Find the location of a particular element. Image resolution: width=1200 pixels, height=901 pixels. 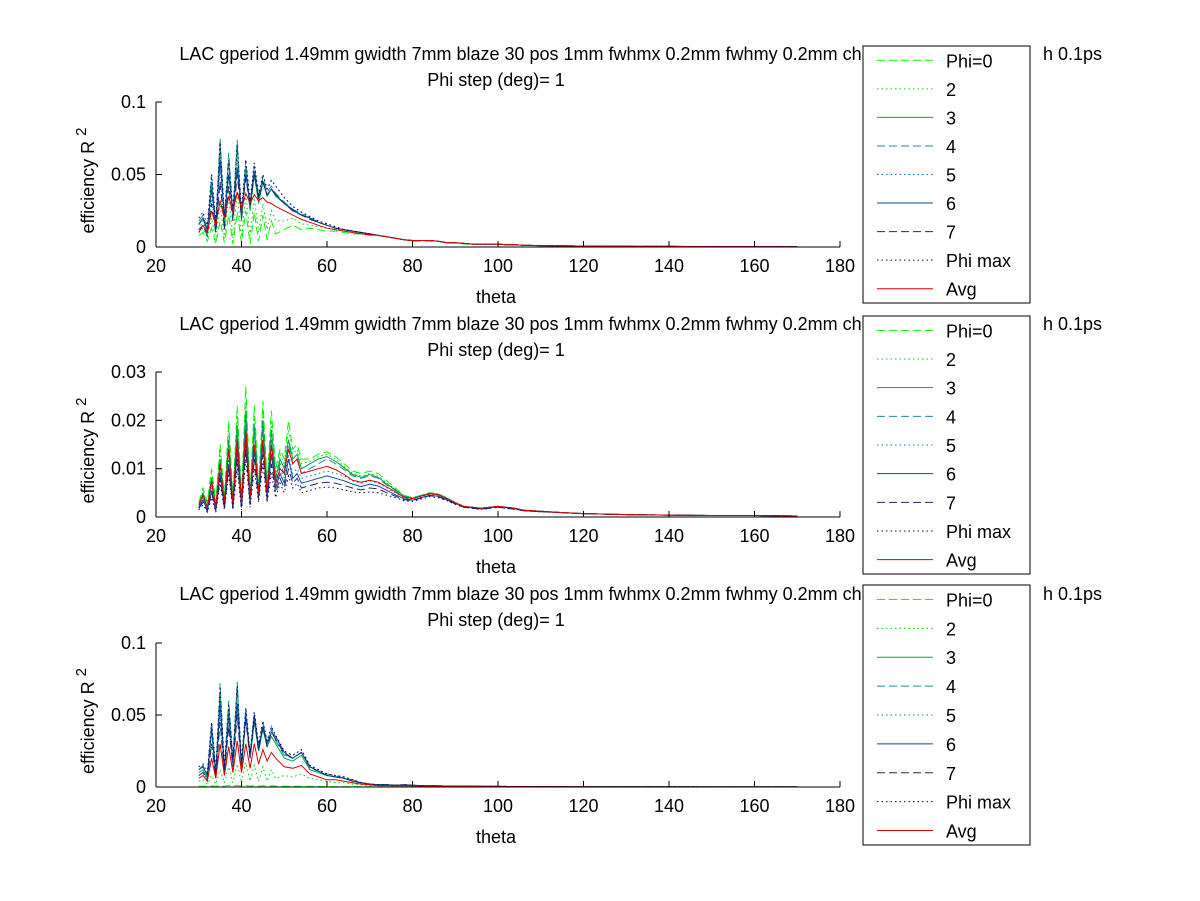

y-tick-label: 0.02 is located at coordinates (128, 420).